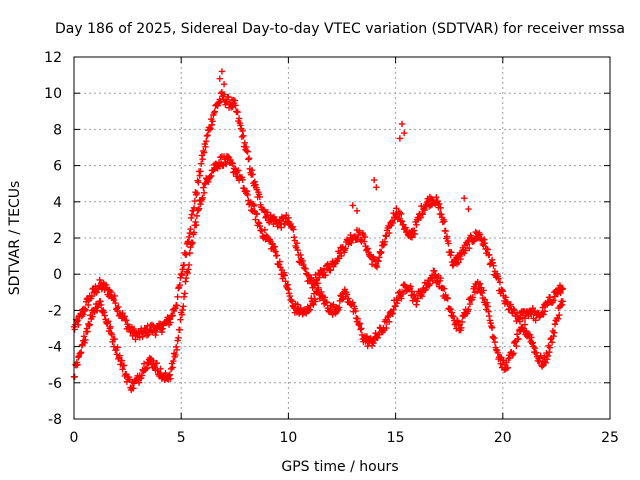  Describe the element at coordinates (15, 238) in the screenshot. I see `y-axis-title: SDTVAR / TECUs` at that location.